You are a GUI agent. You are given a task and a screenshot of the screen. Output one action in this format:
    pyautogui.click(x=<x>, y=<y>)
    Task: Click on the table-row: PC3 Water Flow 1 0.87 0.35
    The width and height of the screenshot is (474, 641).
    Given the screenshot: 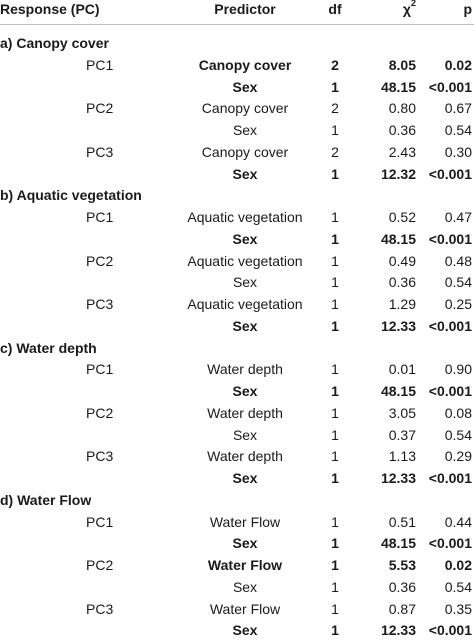 What is the action you would take?
    pyautogui.click(x=237, y=609)
    